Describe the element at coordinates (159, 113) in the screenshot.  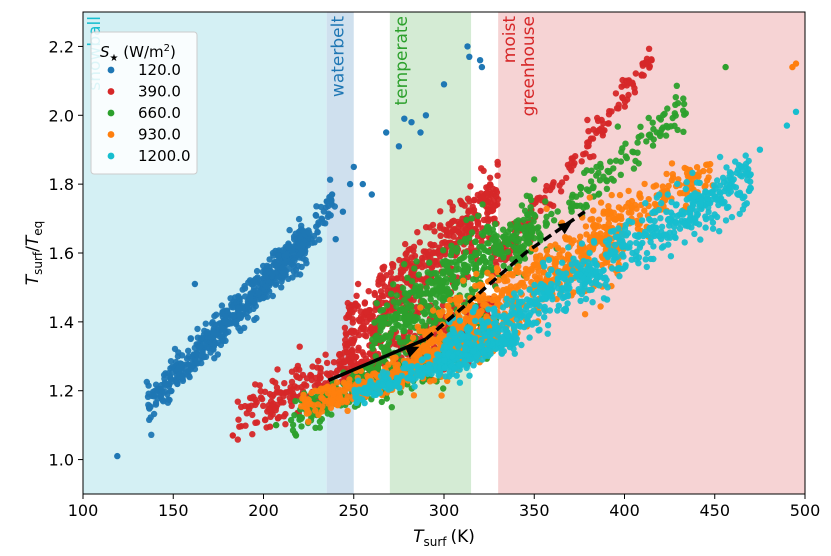
I see `legend-label-660.0: 660.0` at that location.